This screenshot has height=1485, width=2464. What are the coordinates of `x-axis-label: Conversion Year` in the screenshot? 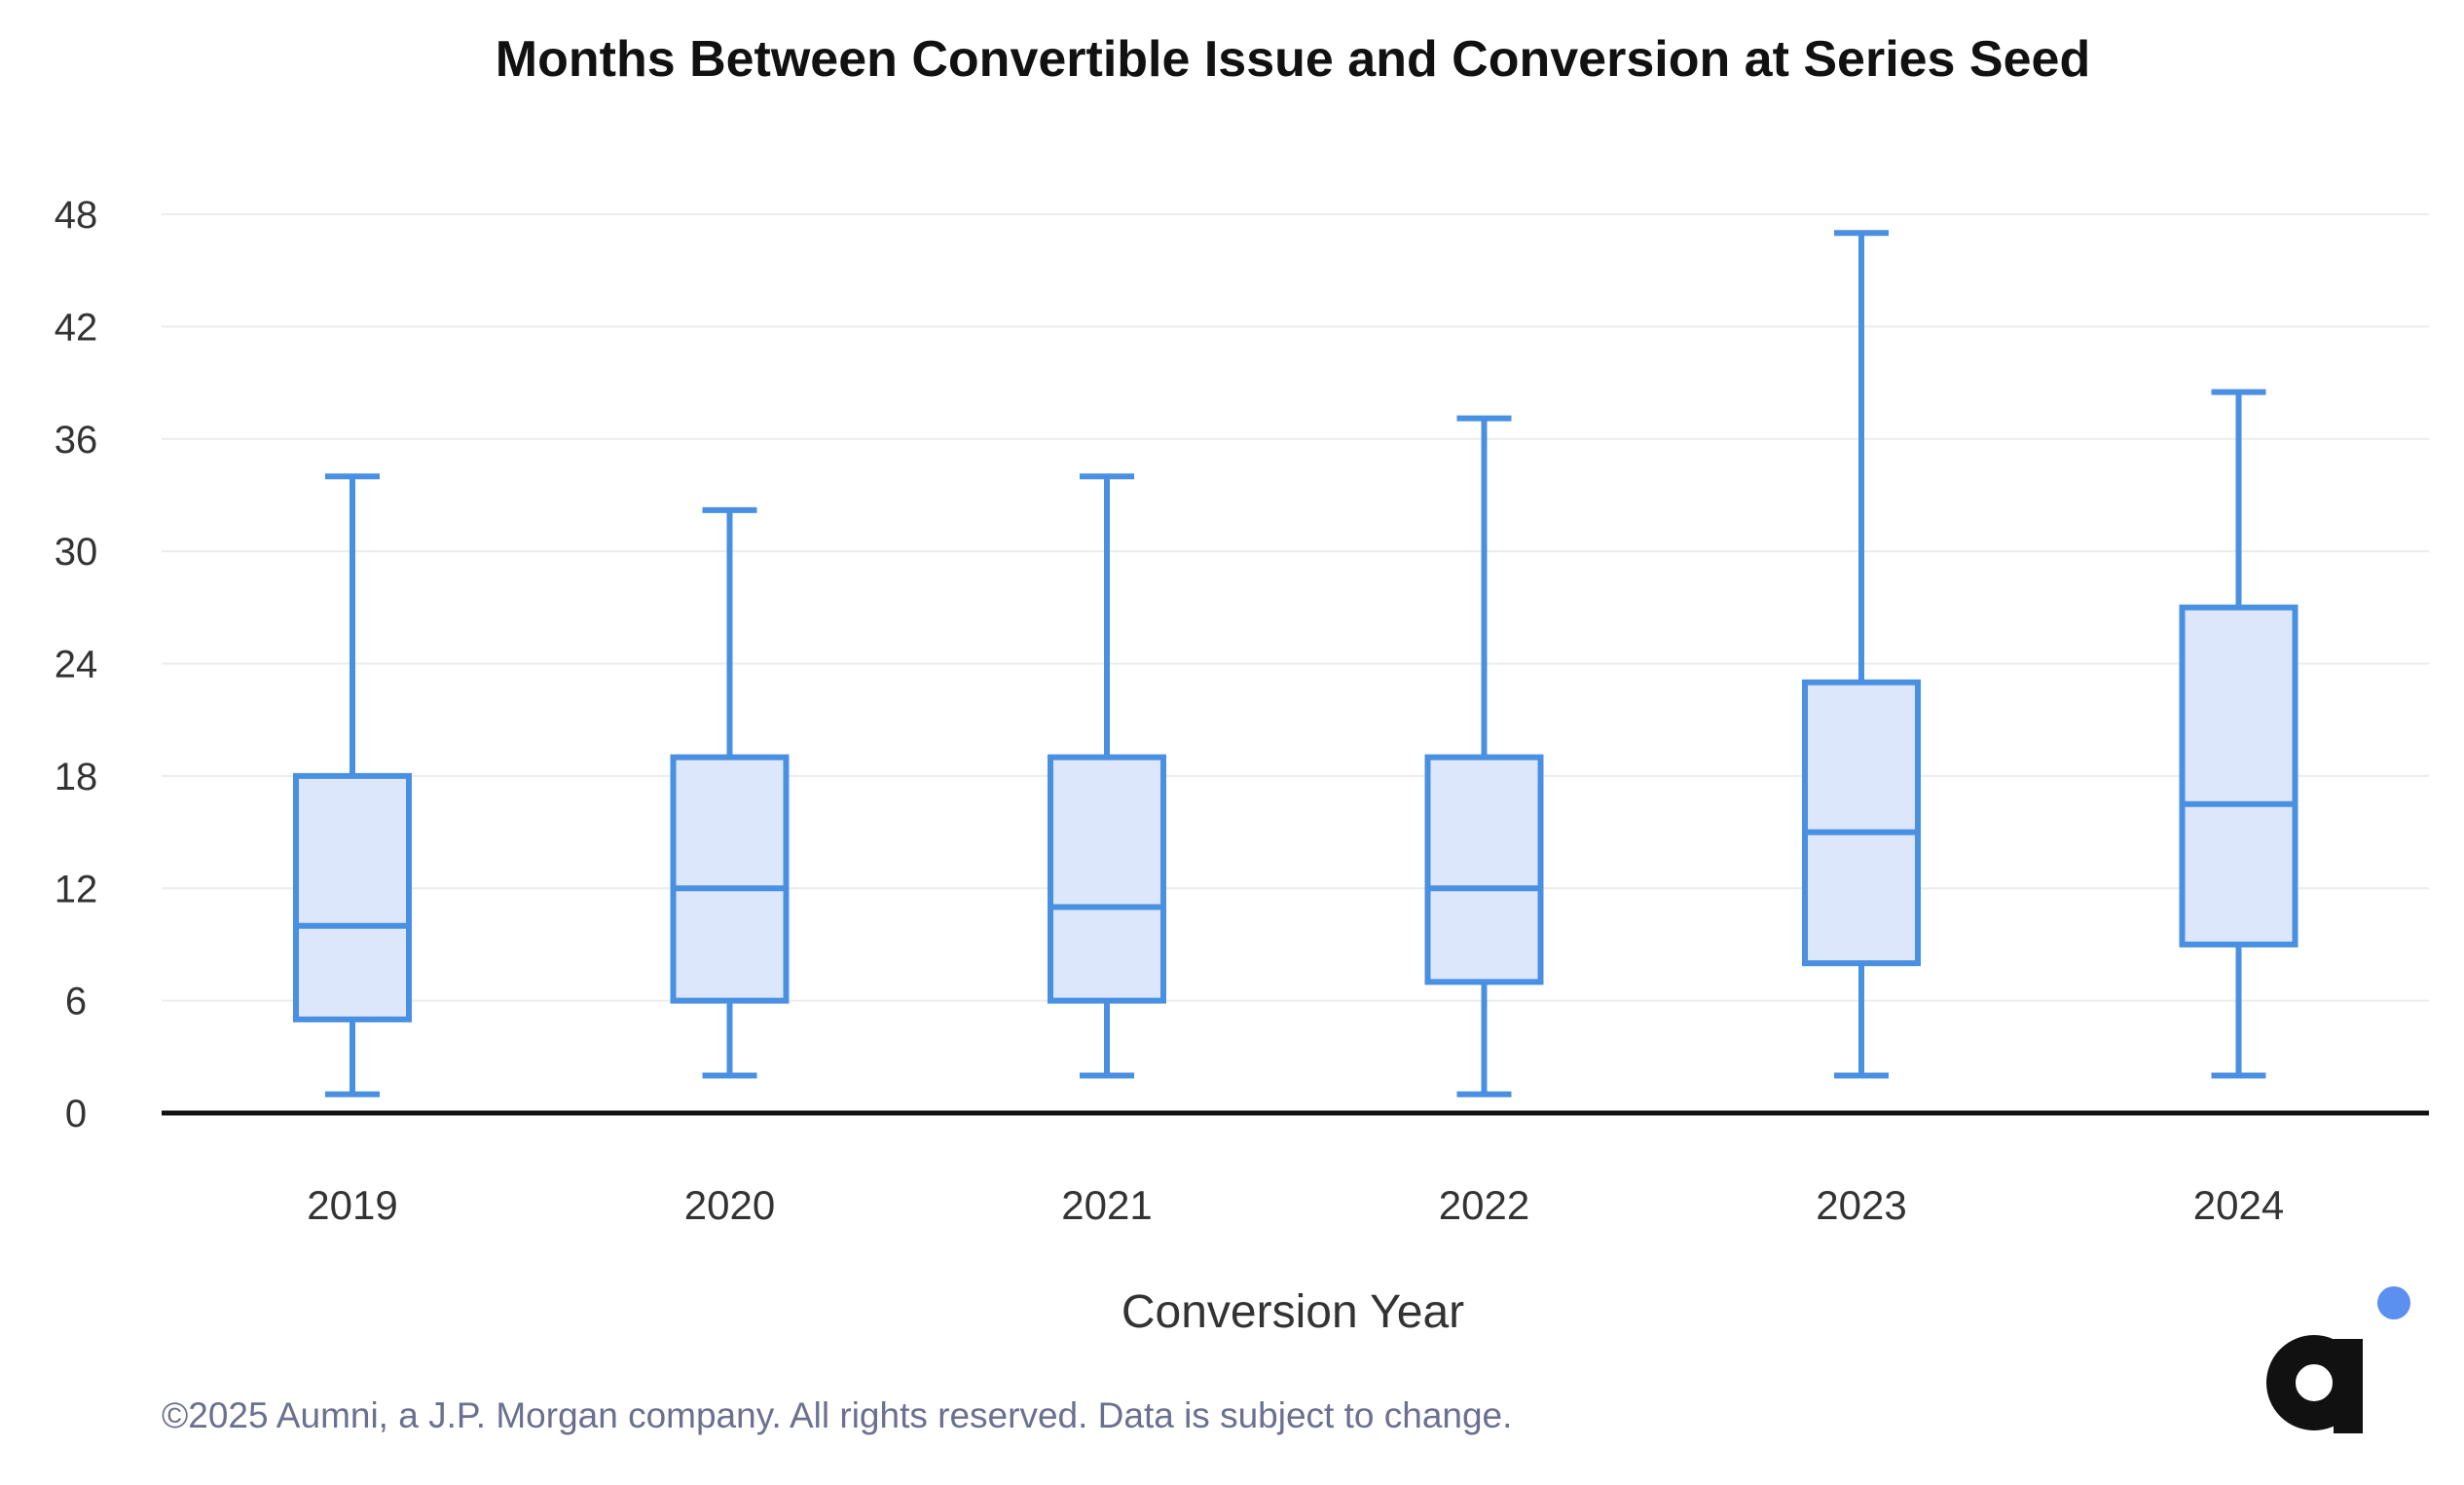 It's located at (1293, 1312).